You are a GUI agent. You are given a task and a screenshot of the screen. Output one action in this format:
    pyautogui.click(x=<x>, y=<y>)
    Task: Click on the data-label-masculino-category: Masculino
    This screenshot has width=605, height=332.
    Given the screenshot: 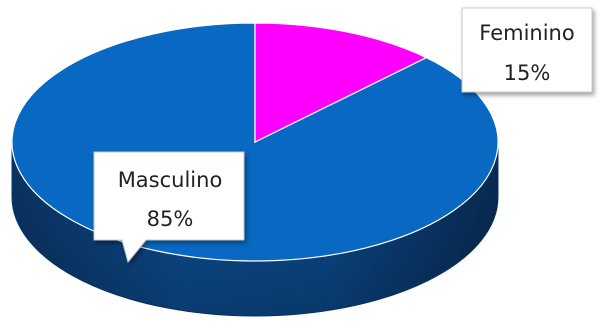 What is the action you would take?
    pyautogui.click(x=170, y=180)
    